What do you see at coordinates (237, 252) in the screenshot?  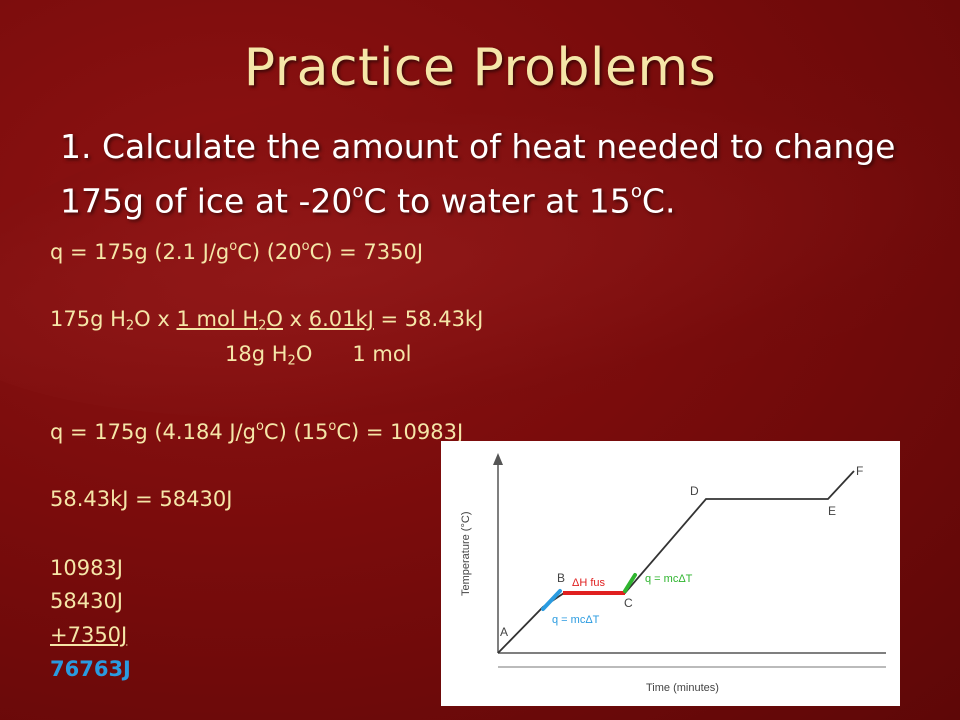 I see `work-line-ice-heat: q = 175g (2.1 J/goC) (20oC) = 7350J` at bounding box center [237, 252].